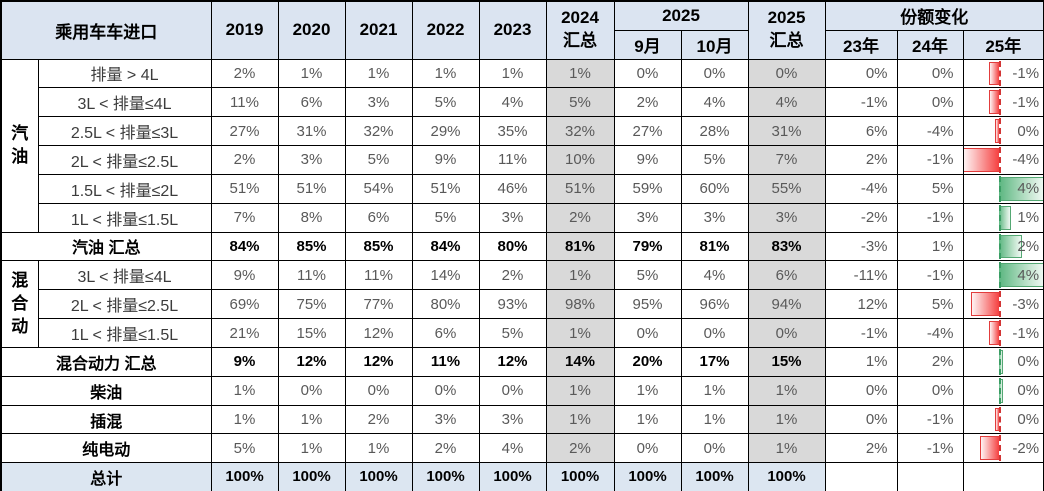  Describe the element at coordinates (244, 102) in the screenshot. I see `cell-2019: 11%` at that location.